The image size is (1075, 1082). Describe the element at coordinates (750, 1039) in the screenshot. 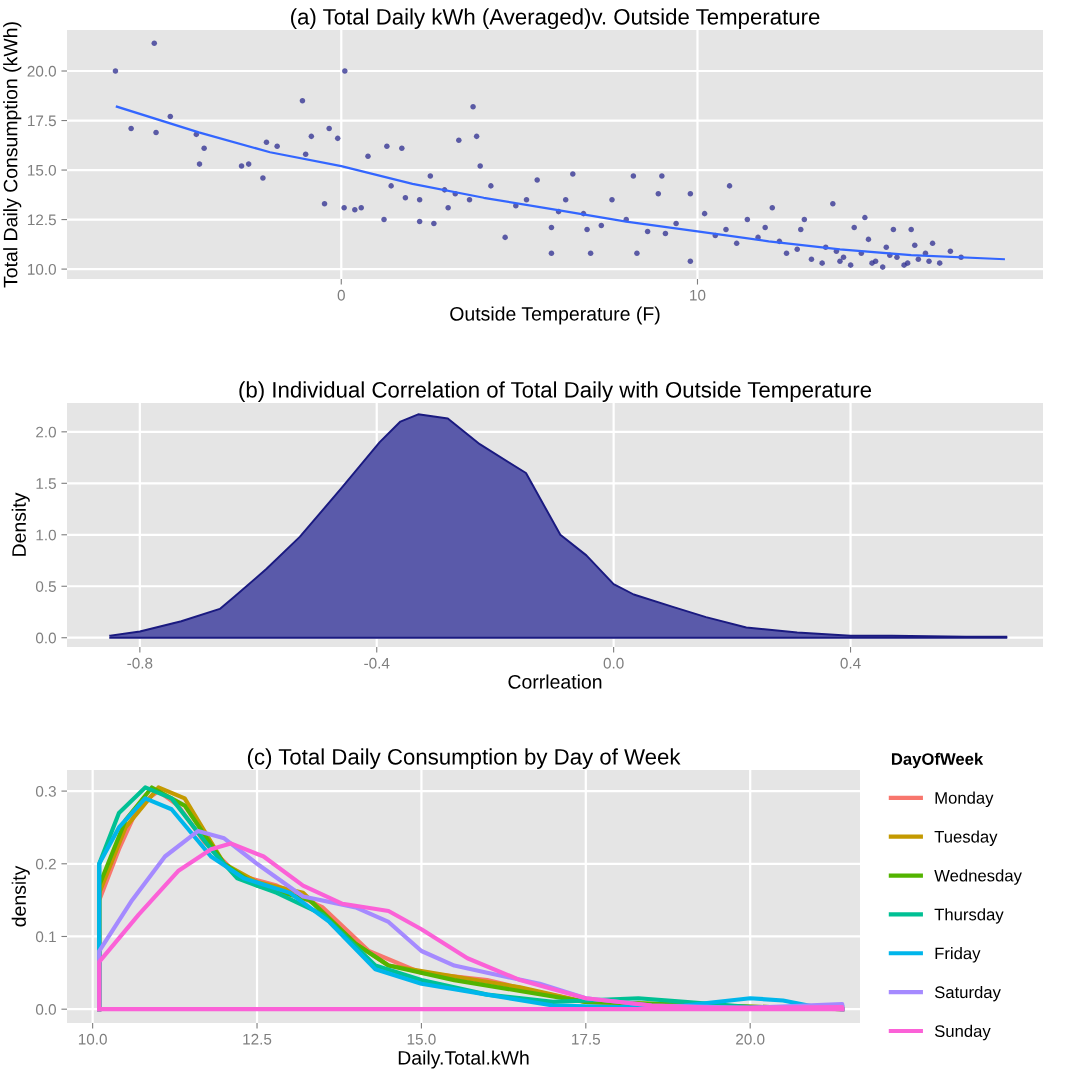

I see `x-tick-label: 20.0` at that location.